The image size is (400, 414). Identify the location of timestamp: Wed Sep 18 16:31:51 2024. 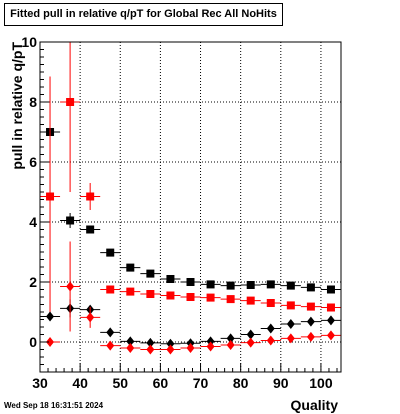
(54, 405).